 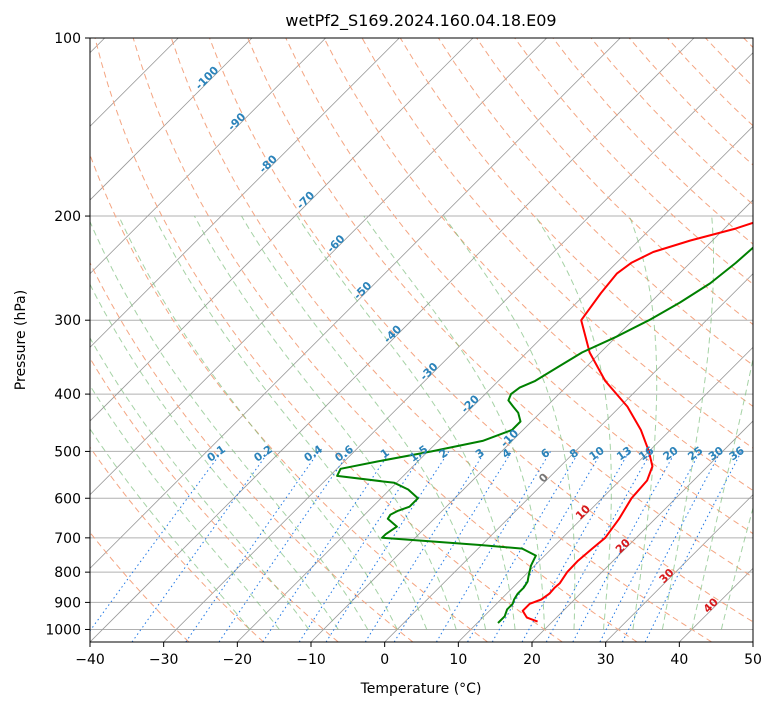 What do you see at coordinates (67, 334) in the screenshot?
I see `y-axis-ticks: 100 200 300 400 500 600 700 800 900 1000` at bounding box center [67, 334].